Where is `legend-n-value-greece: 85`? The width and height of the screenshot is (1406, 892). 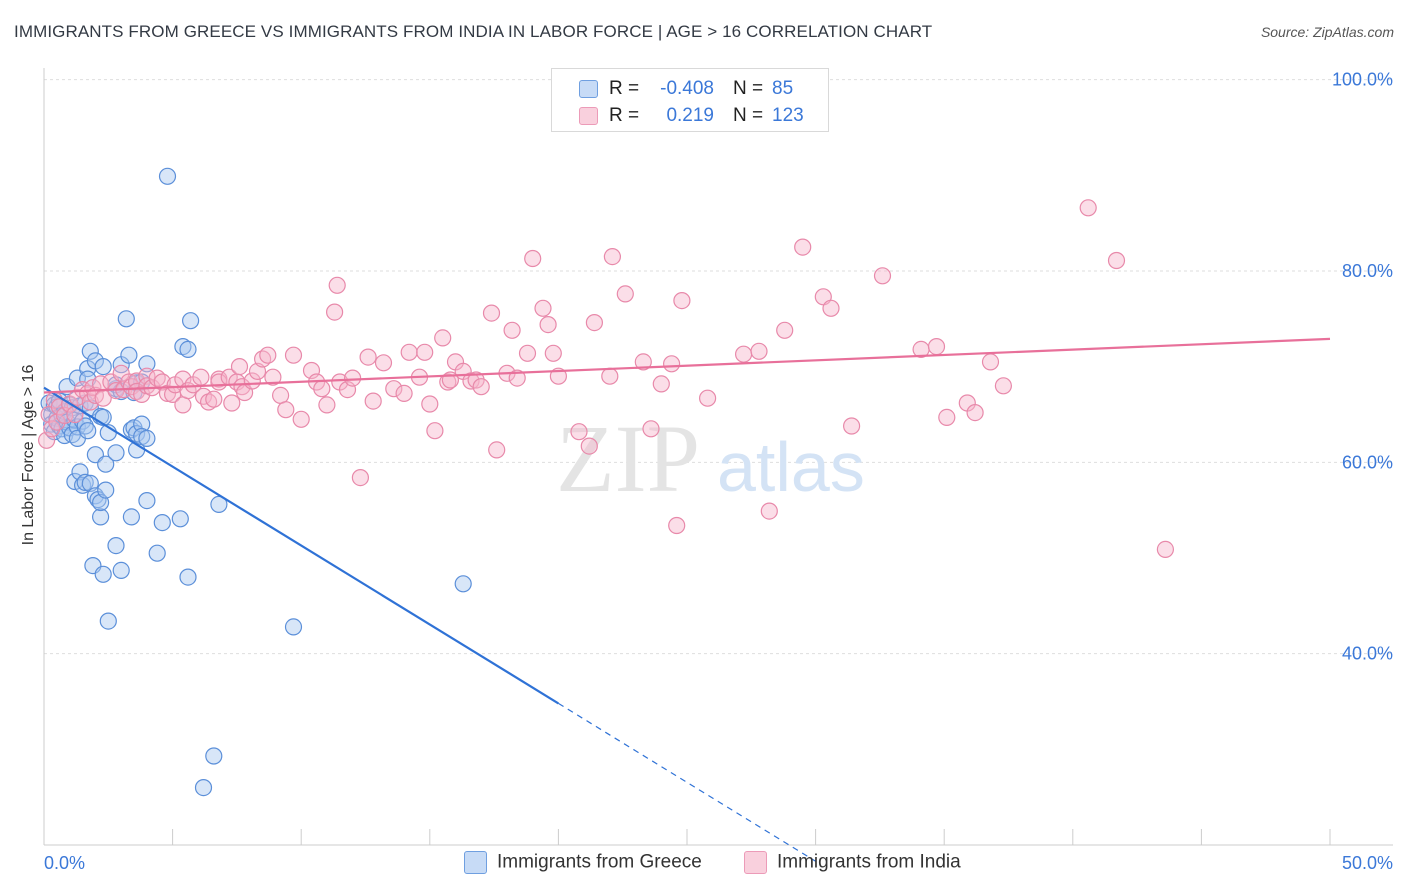
legend-n-value-greece: 85 is located at coordinates (783, 88).